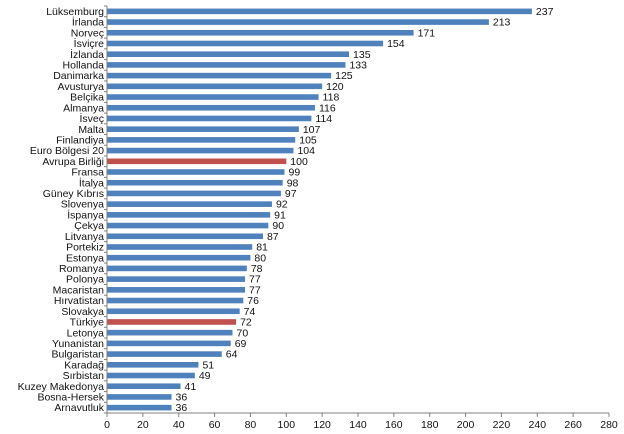  What do you see at coordinates (213, 97) in the screenshot?
I see `bar-c8` at bounding box center [213, 97].